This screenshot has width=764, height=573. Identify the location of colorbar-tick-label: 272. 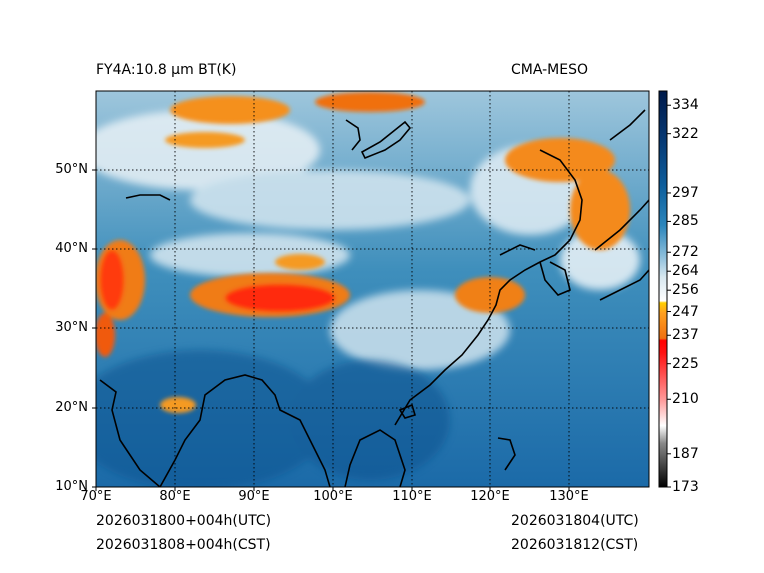
(685, 252).